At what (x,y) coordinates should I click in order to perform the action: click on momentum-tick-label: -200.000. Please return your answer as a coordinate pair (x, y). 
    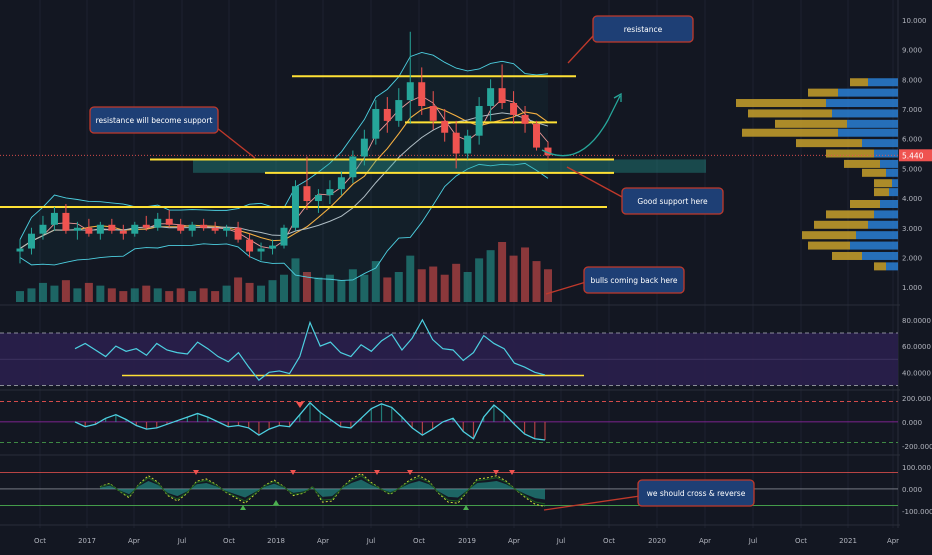
    Looking at the image, I should click on (917, 447).